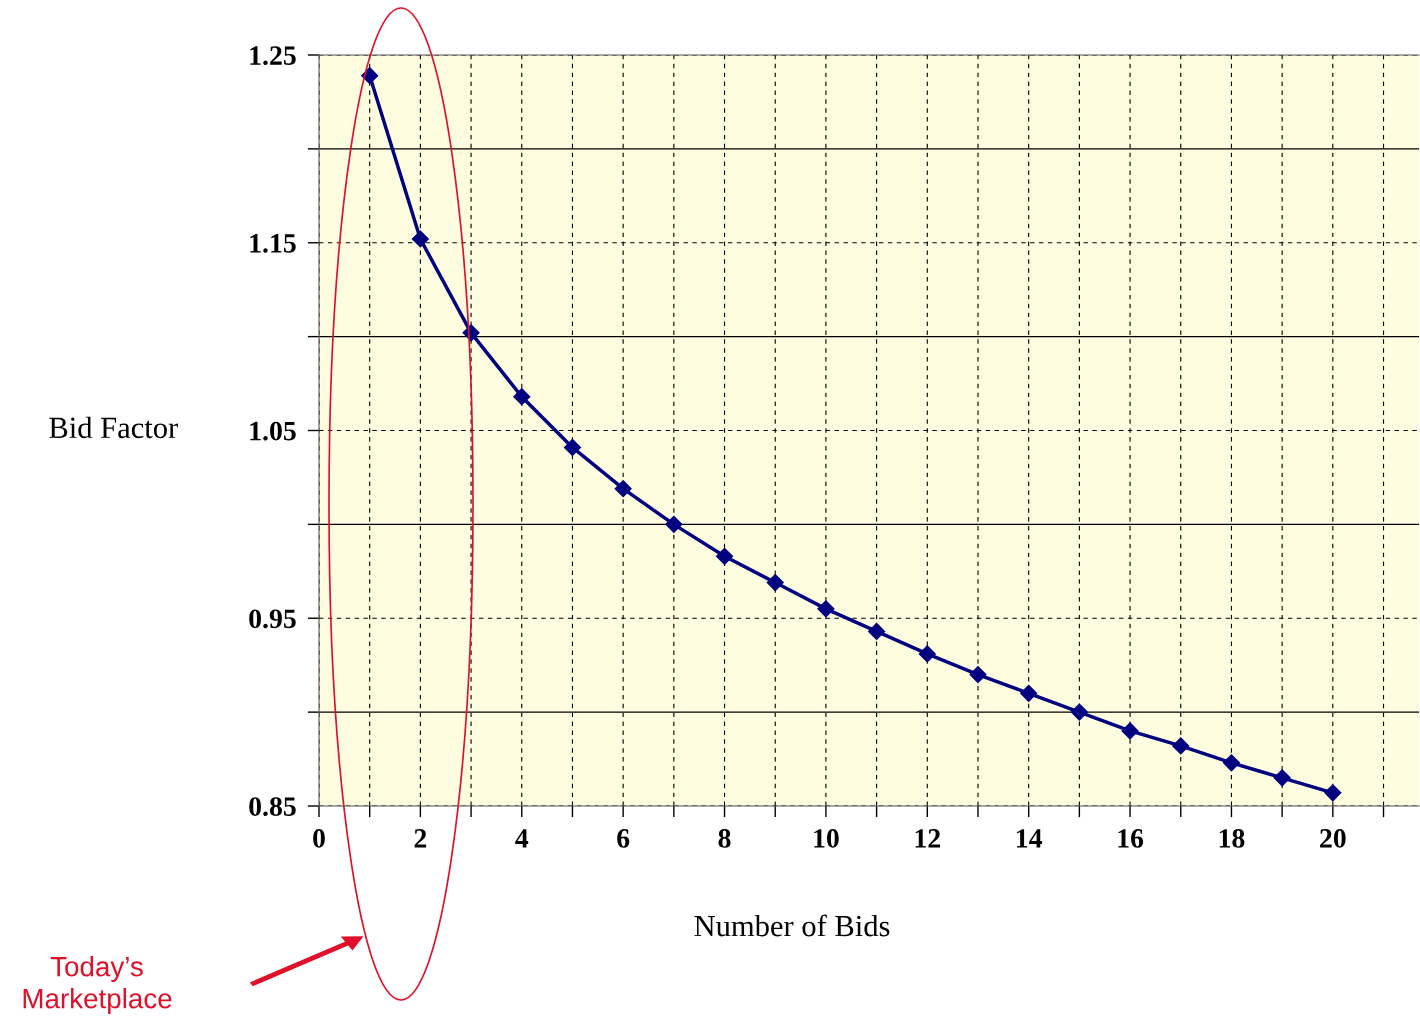 Image resolution: width=1420 pixels, height=1021 pixels. What do you see at coordinates (272, 619) in the screenshot?
I see `y-tick-label: 0.95` at bounding box center [272, 619].